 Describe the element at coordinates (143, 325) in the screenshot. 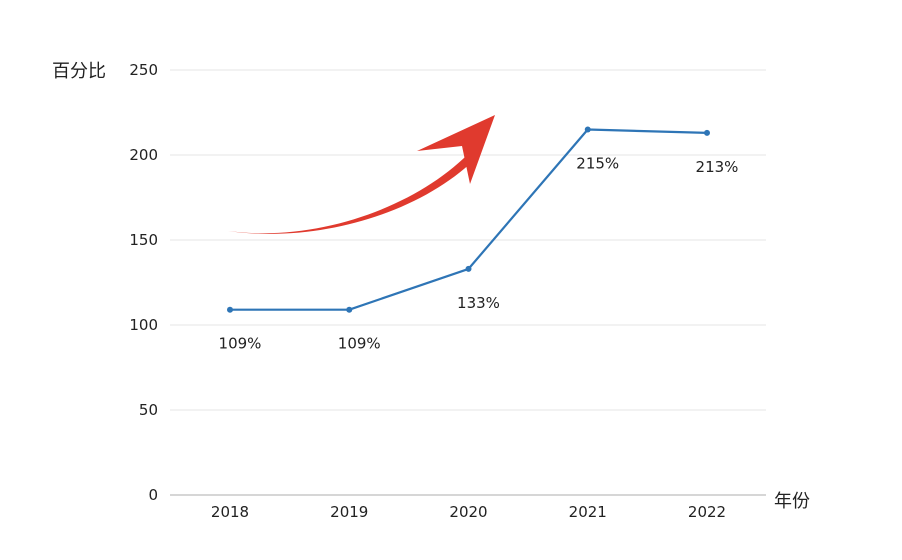

I see `y-tick-label: 100` at that location.